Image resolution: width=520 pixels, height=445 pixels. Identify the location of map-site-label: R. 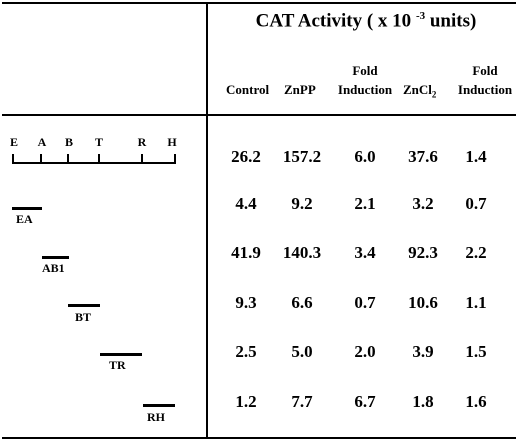
(142, 142).